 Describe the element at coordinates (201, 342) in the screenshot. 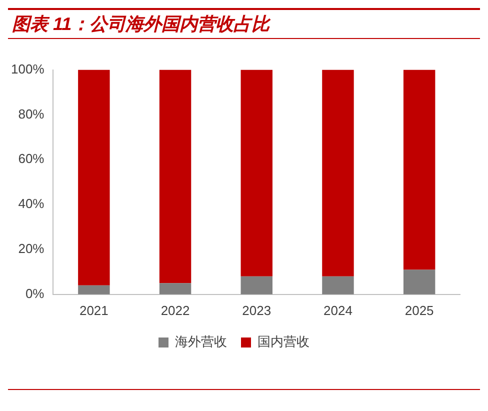

I see `legend-label: 海外营收` at that location.